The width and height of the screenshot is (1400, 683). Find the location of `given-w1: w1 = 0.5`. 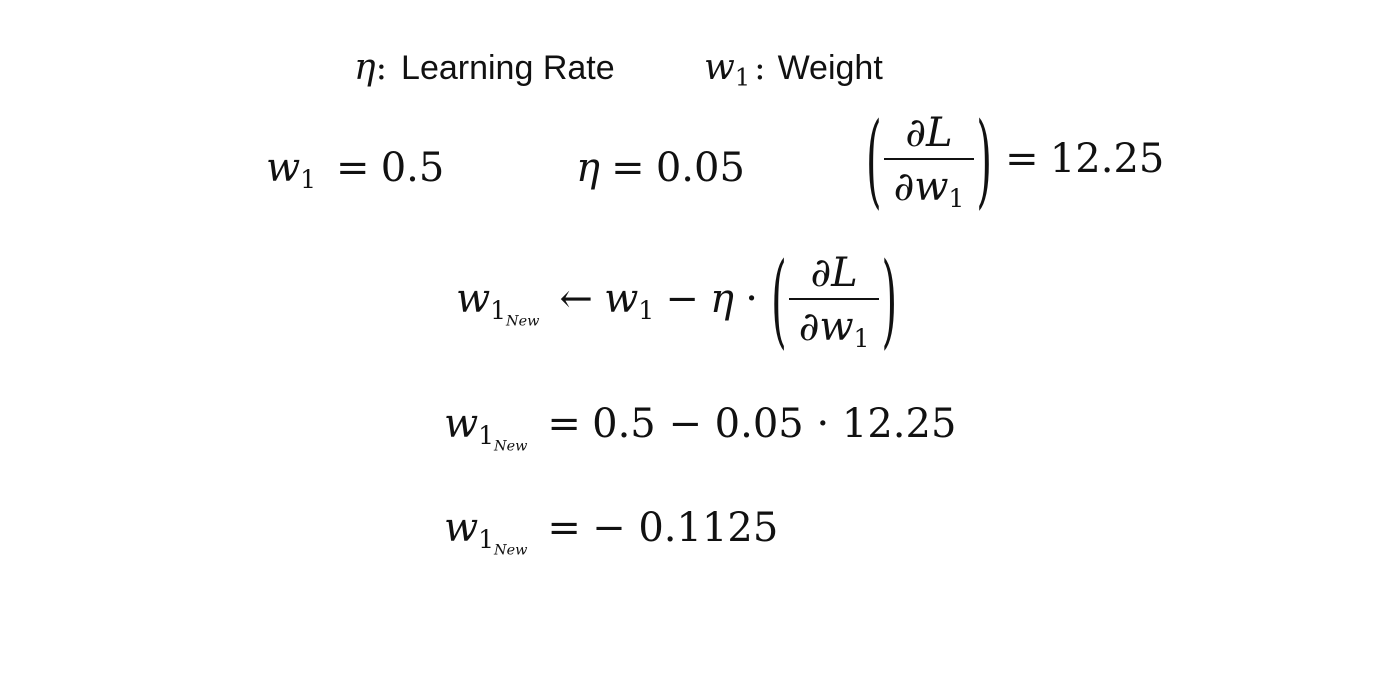

given-w1: w1 = 0.5 is located at coordinates (355, 170).